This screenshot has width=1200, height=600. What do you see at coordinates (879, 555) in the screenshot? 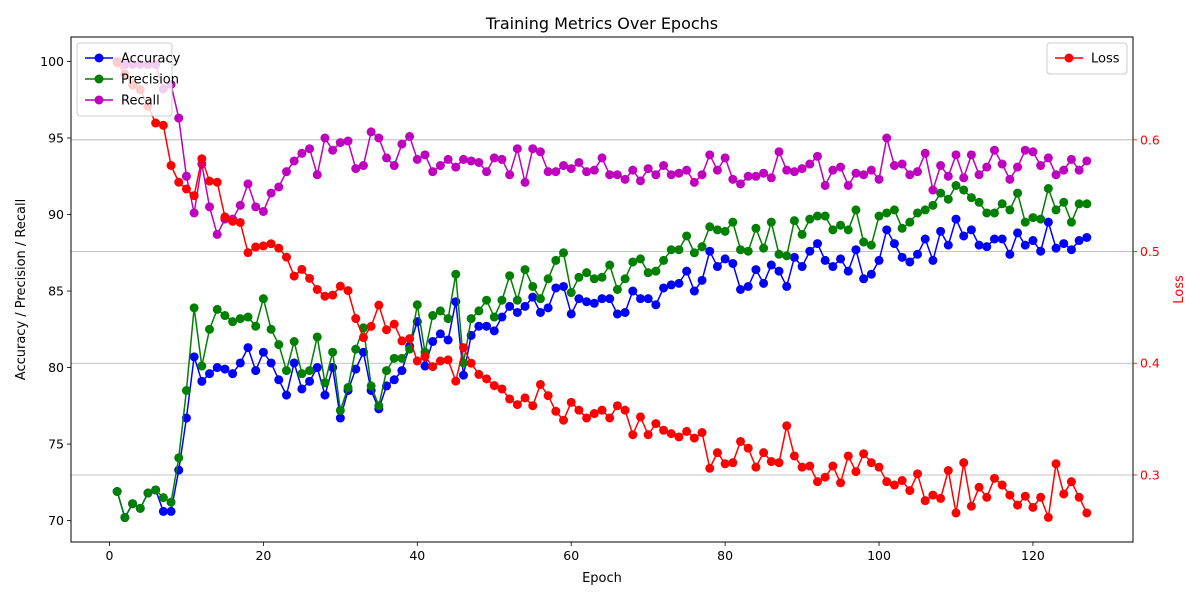
I see `x-tick-label: 100` at bounding box center [879, 555].